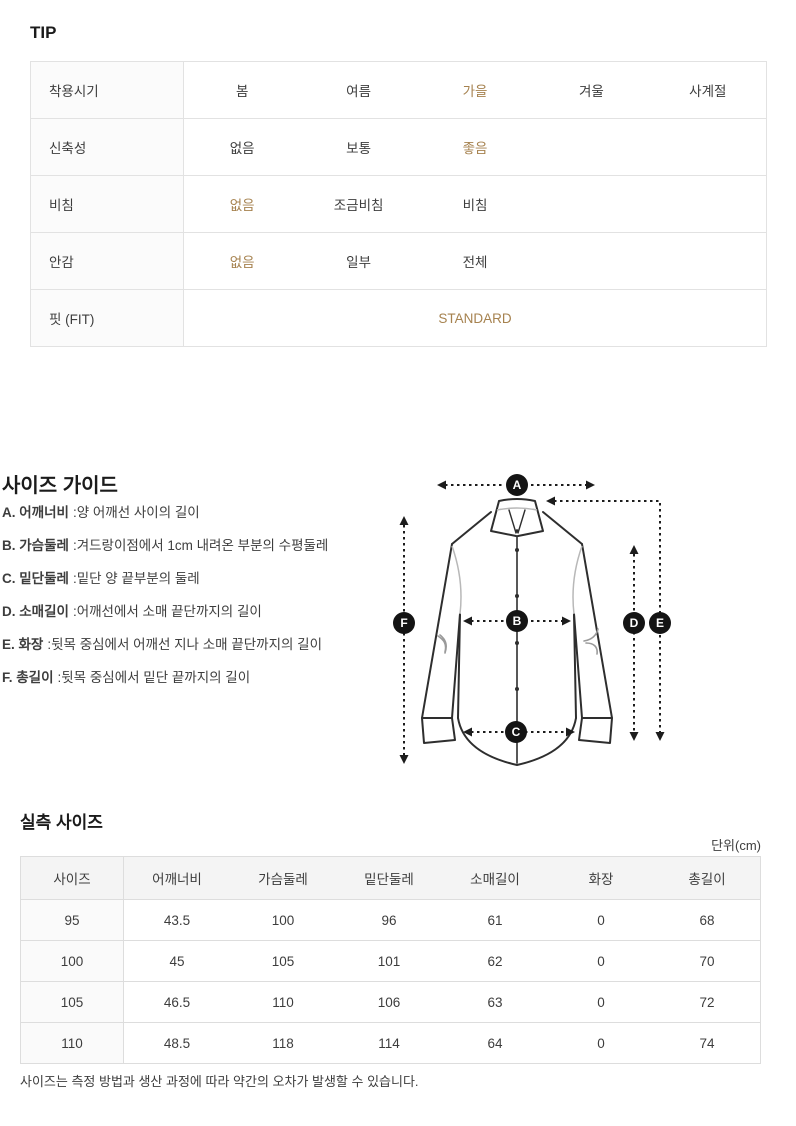 The height and width of the screenshot is (1126, 796). I want to click on row-options: 없음 일부 전체, so click(475, 261).